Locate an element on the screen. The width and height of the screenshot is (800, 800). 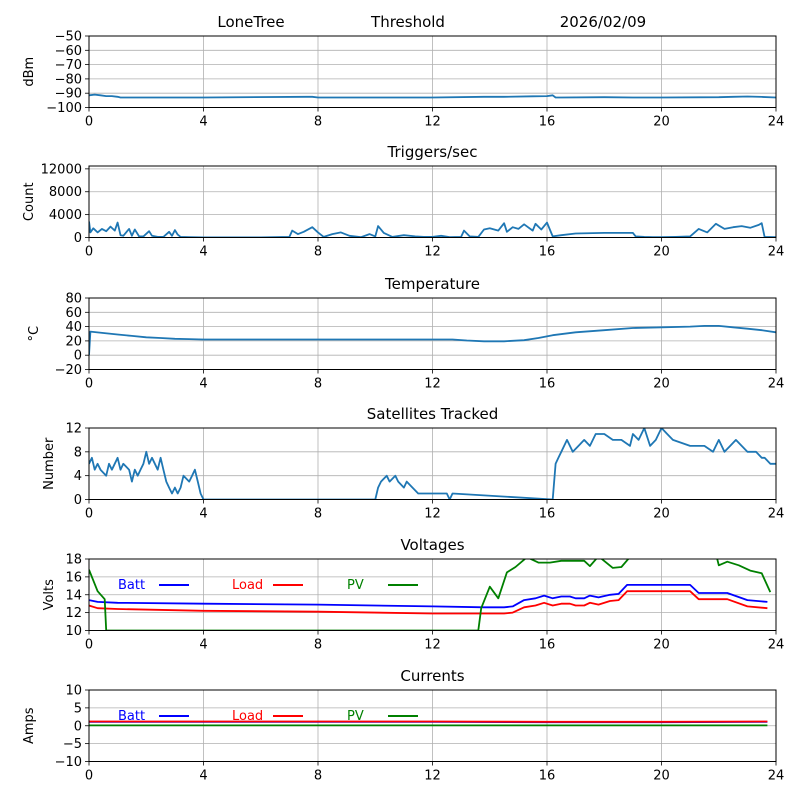
y-axis-label: Count is located at coordinates (29, 201).